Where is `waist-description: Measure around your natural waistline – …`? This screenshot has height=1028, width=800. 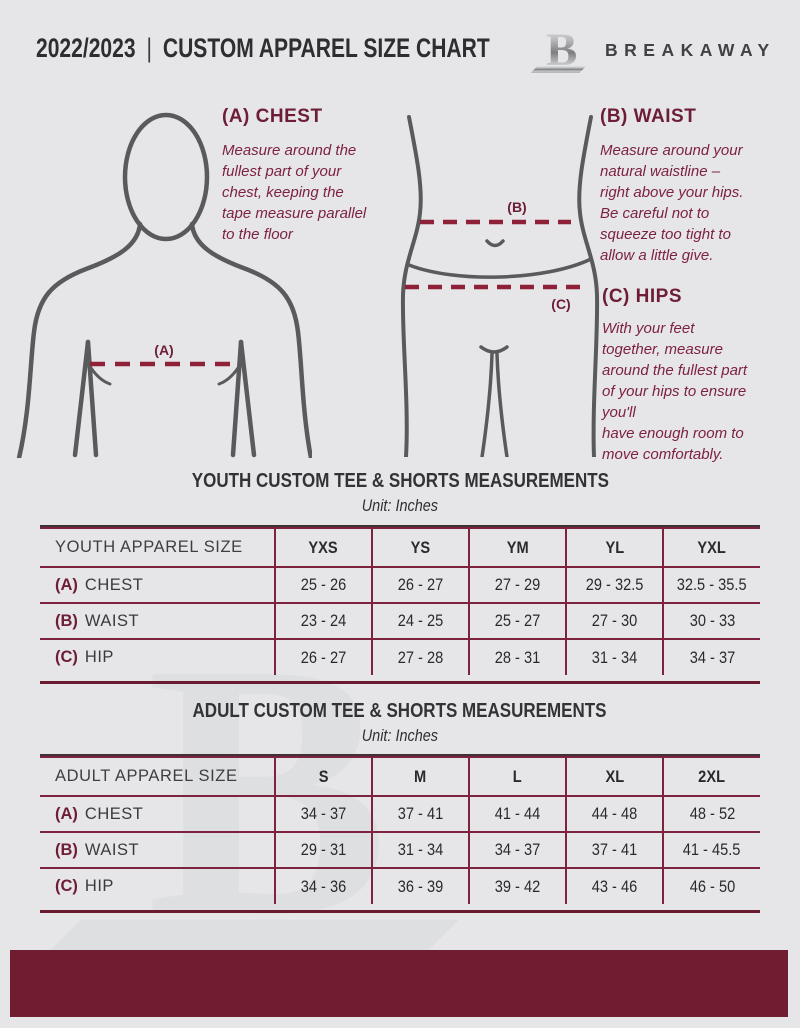 waist-description: Measure around your natural waistline – … is located at coordinates (672, 203).